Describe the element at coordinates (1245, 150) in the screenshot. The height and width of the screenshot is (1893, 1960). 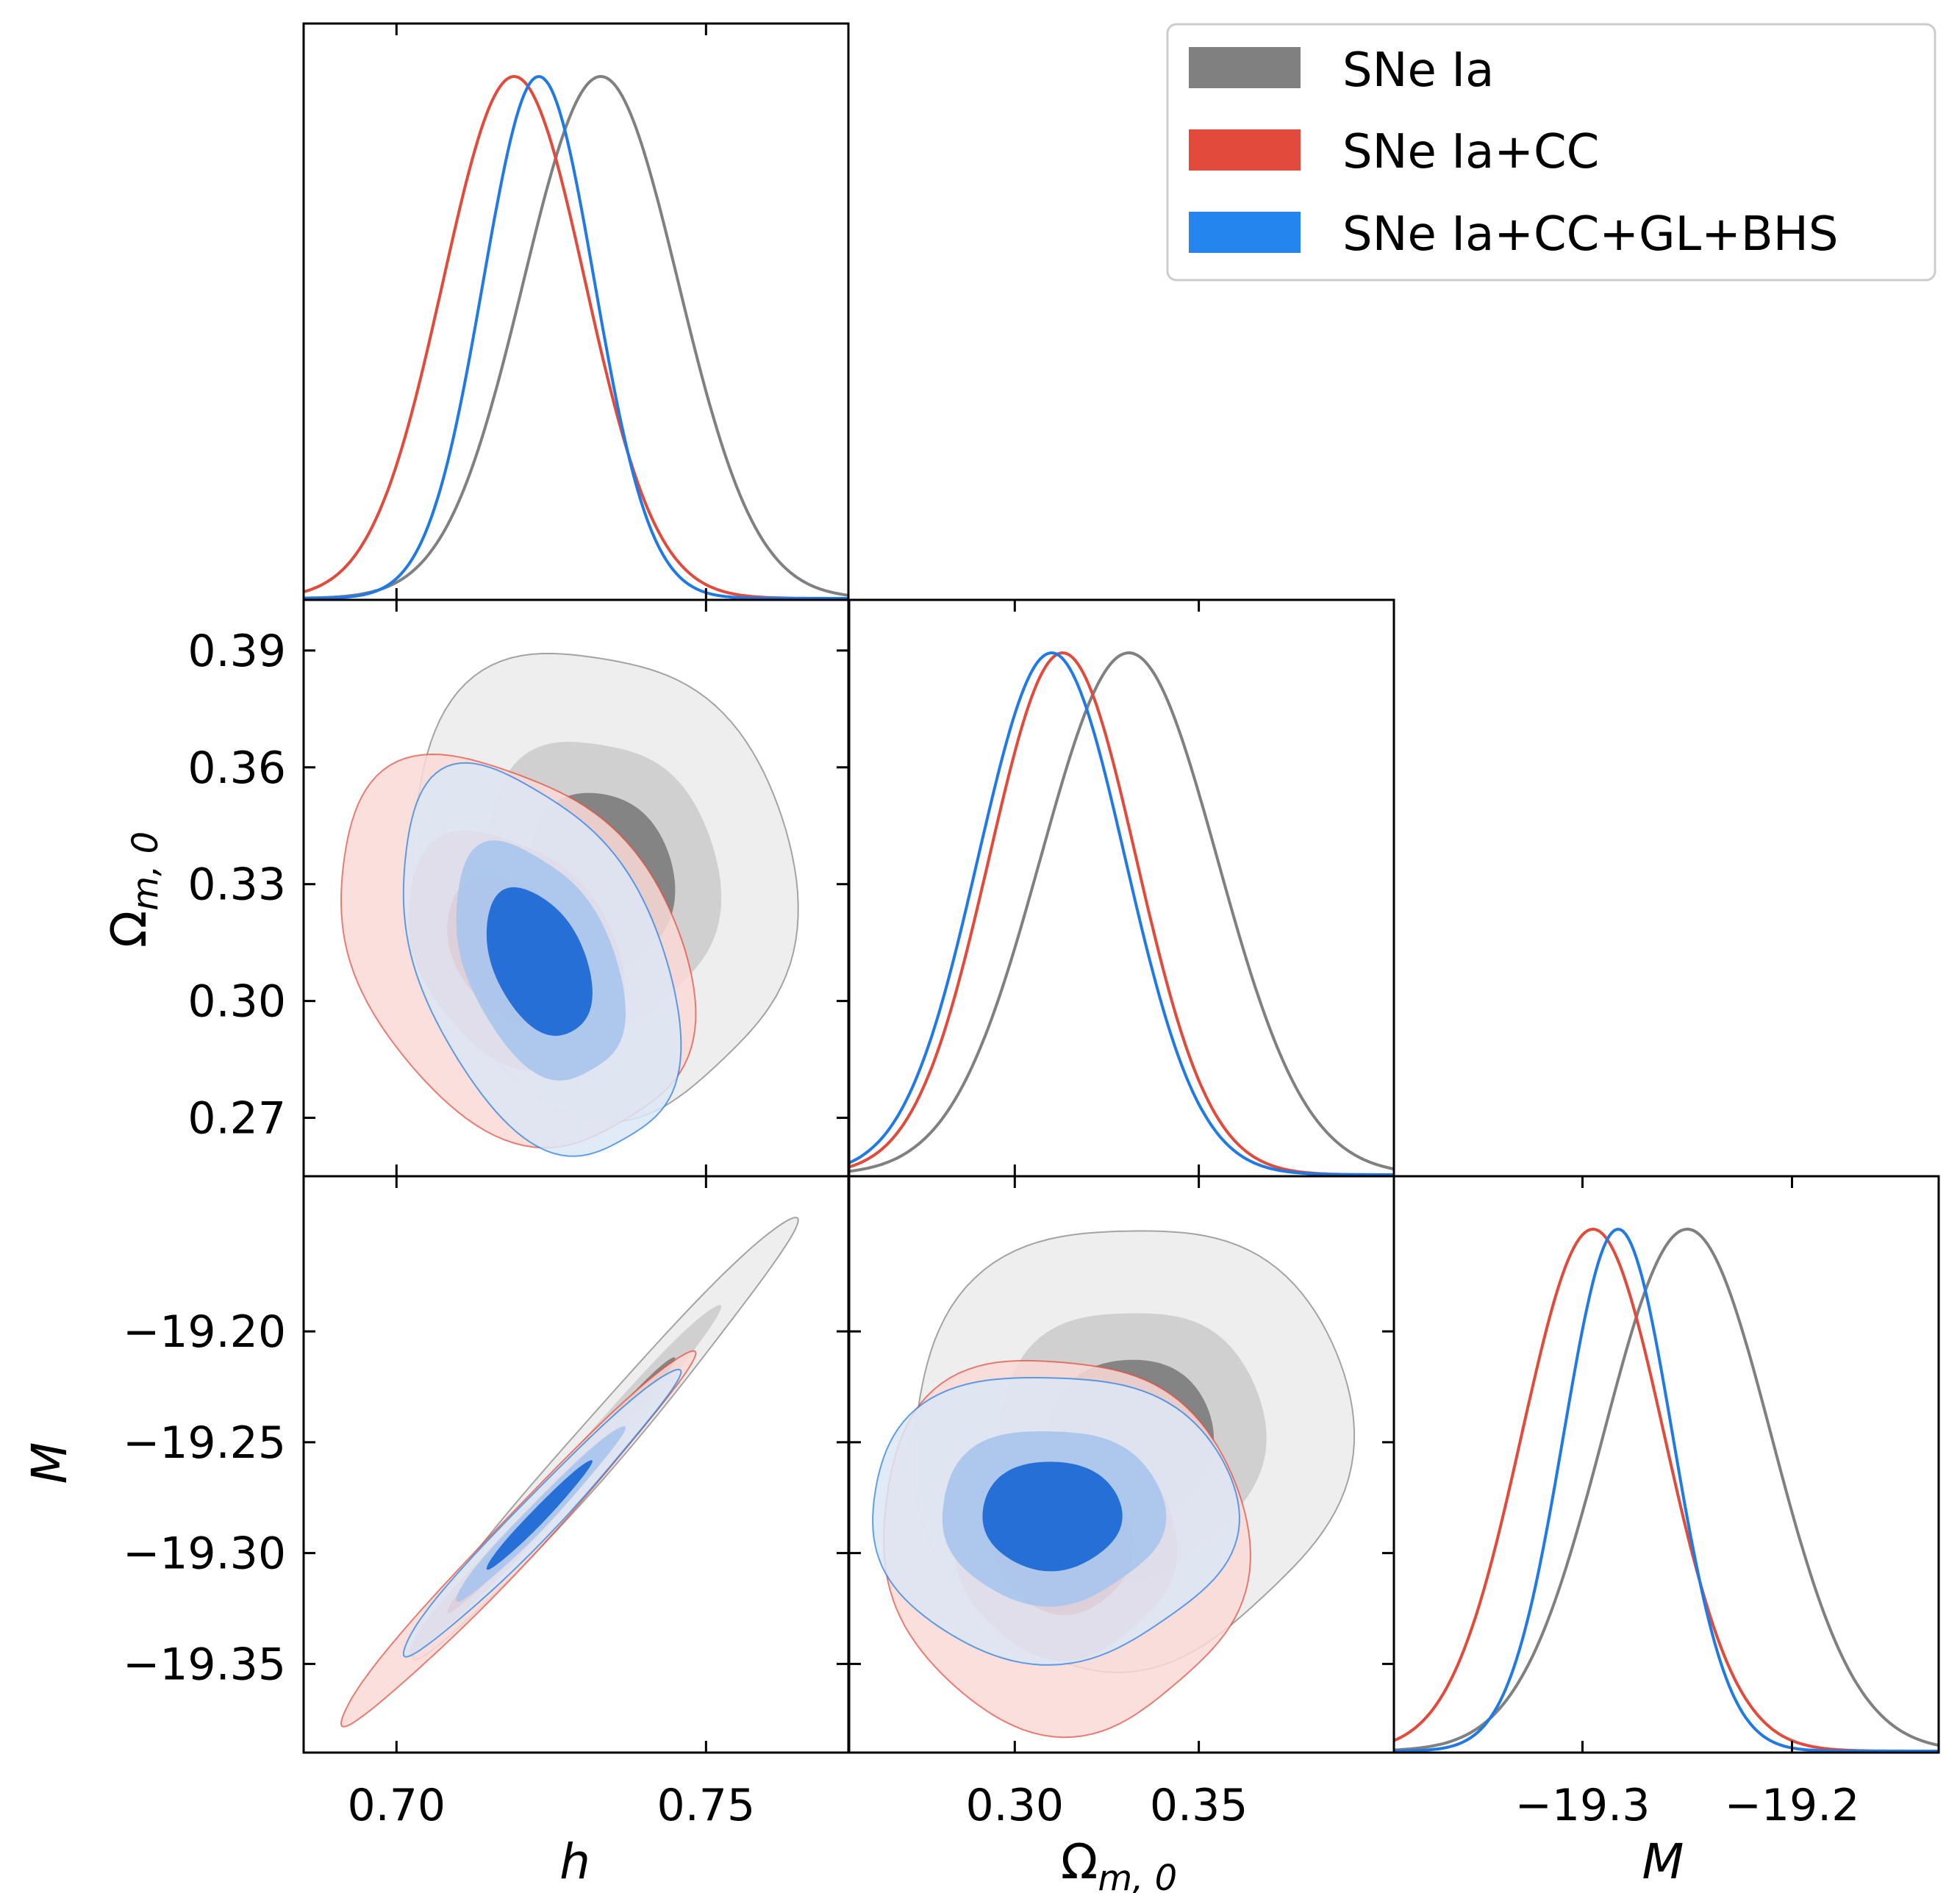
I see `legend-swatch-snia-cc` at that location.